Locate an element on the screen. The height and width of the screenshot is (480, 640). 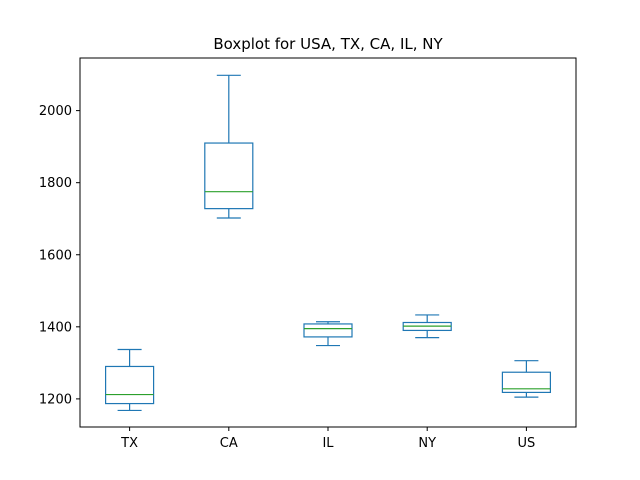
x-tick-label: TX is located at coordinates (129, 443).